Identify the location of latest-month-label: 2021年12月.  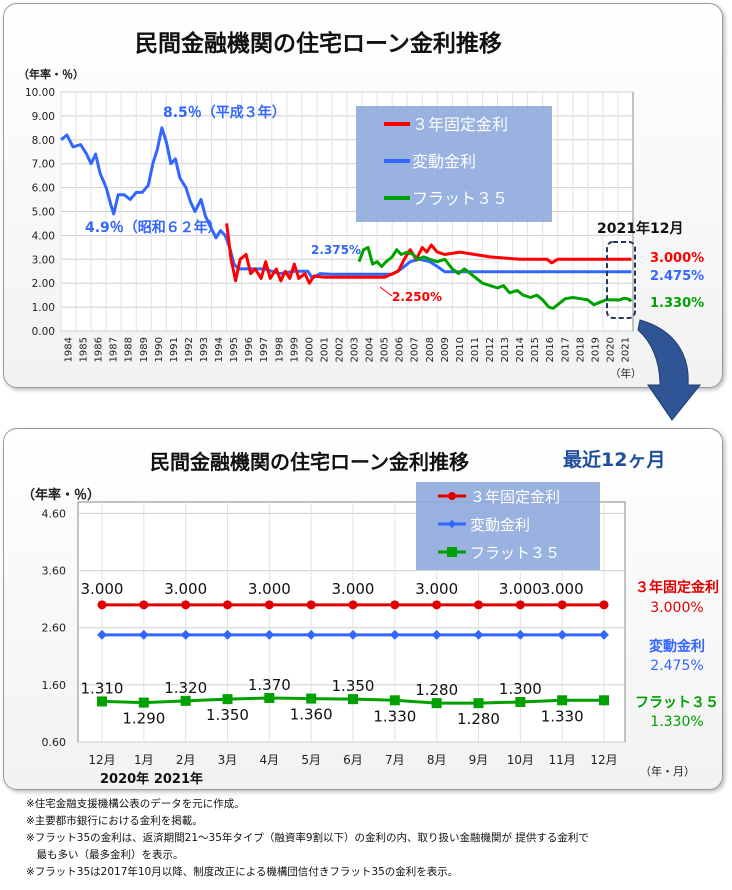
(640, 228).